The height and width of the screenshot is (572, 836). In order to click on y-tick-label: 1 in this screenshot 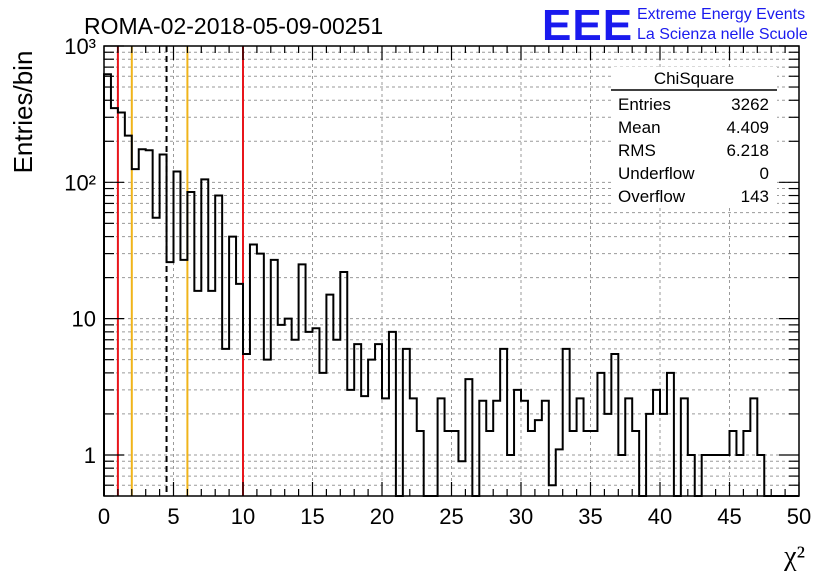, I will do `click(90, 455)`.